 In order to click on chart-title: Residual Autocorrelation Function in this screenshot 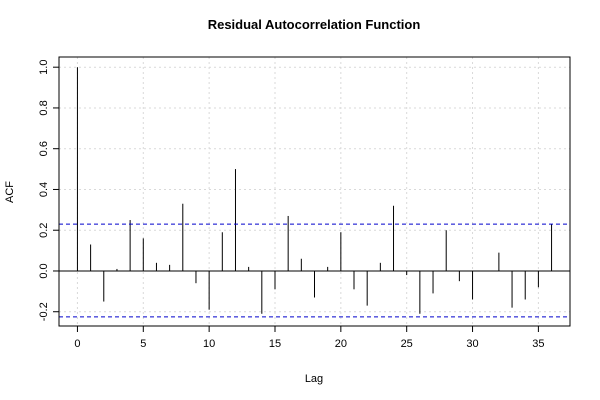, I will do `click(314, 24)`.